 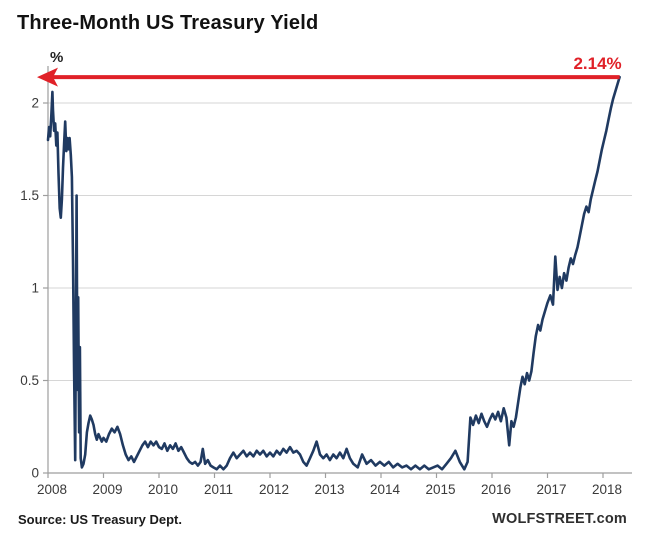 I want to click on x-axis-tick-label: 2009, so click(x=107, y=489).